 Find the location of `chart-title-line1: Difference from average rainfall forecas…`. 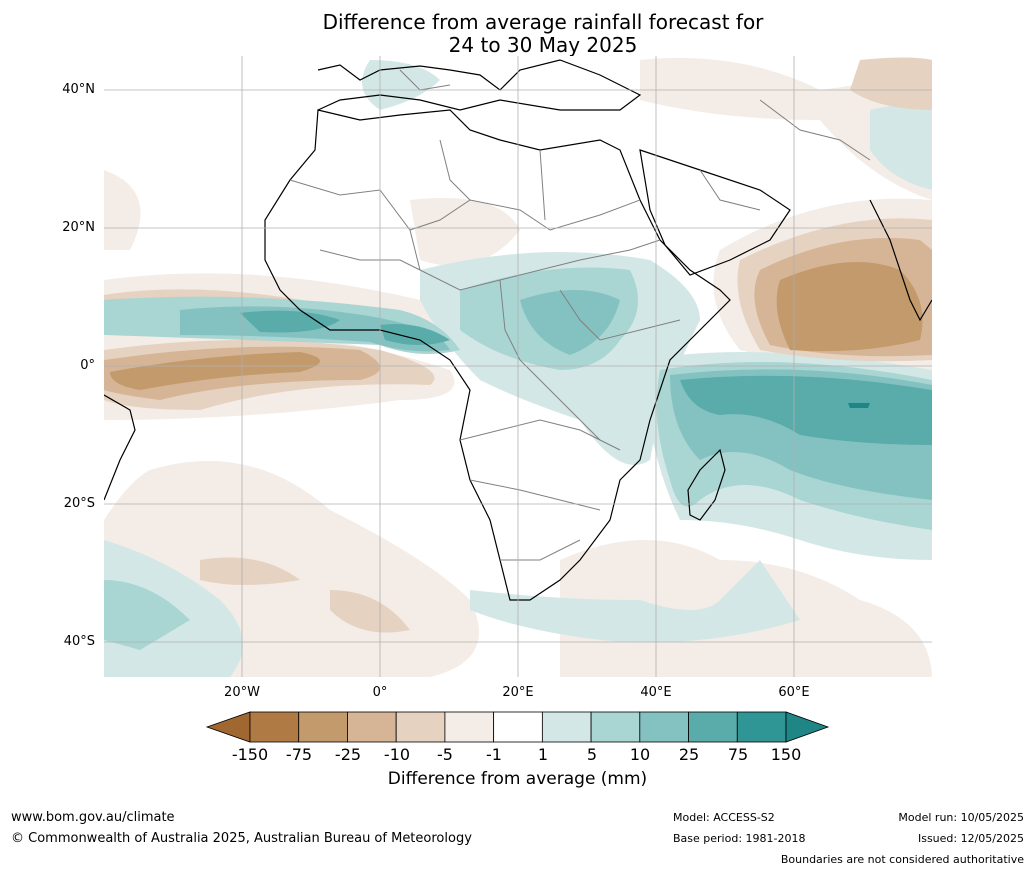

chart-title-line1: Difference from average rainfall forecas… is located at coordinates (543, 22).